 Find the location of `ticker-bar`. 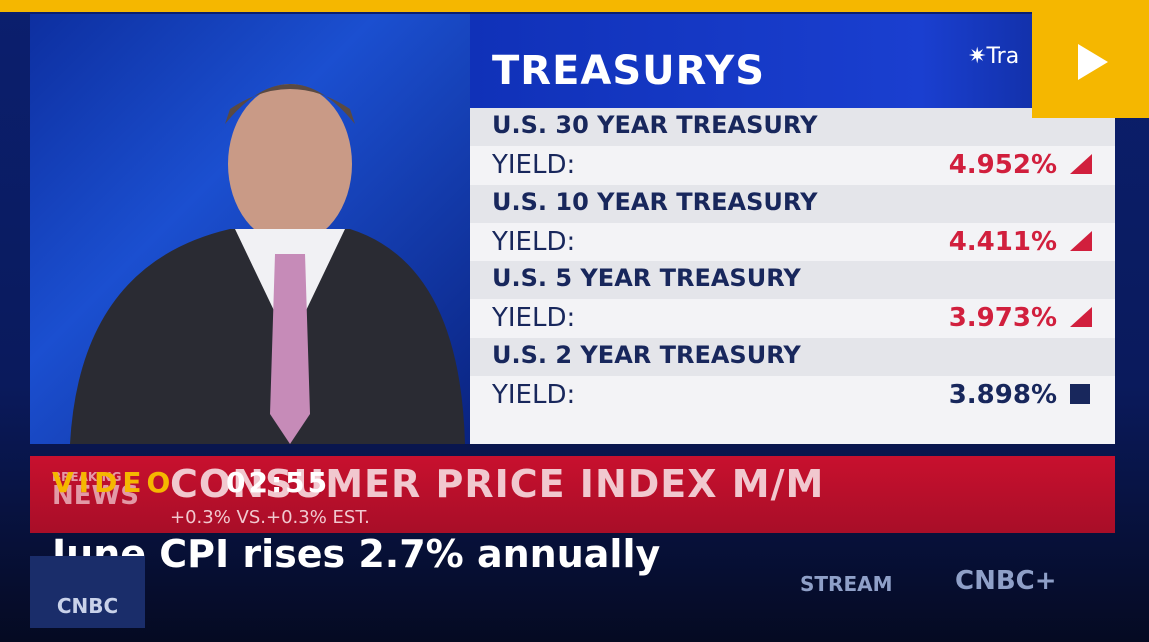

ticker-bar is located at coordinates (572, 494).